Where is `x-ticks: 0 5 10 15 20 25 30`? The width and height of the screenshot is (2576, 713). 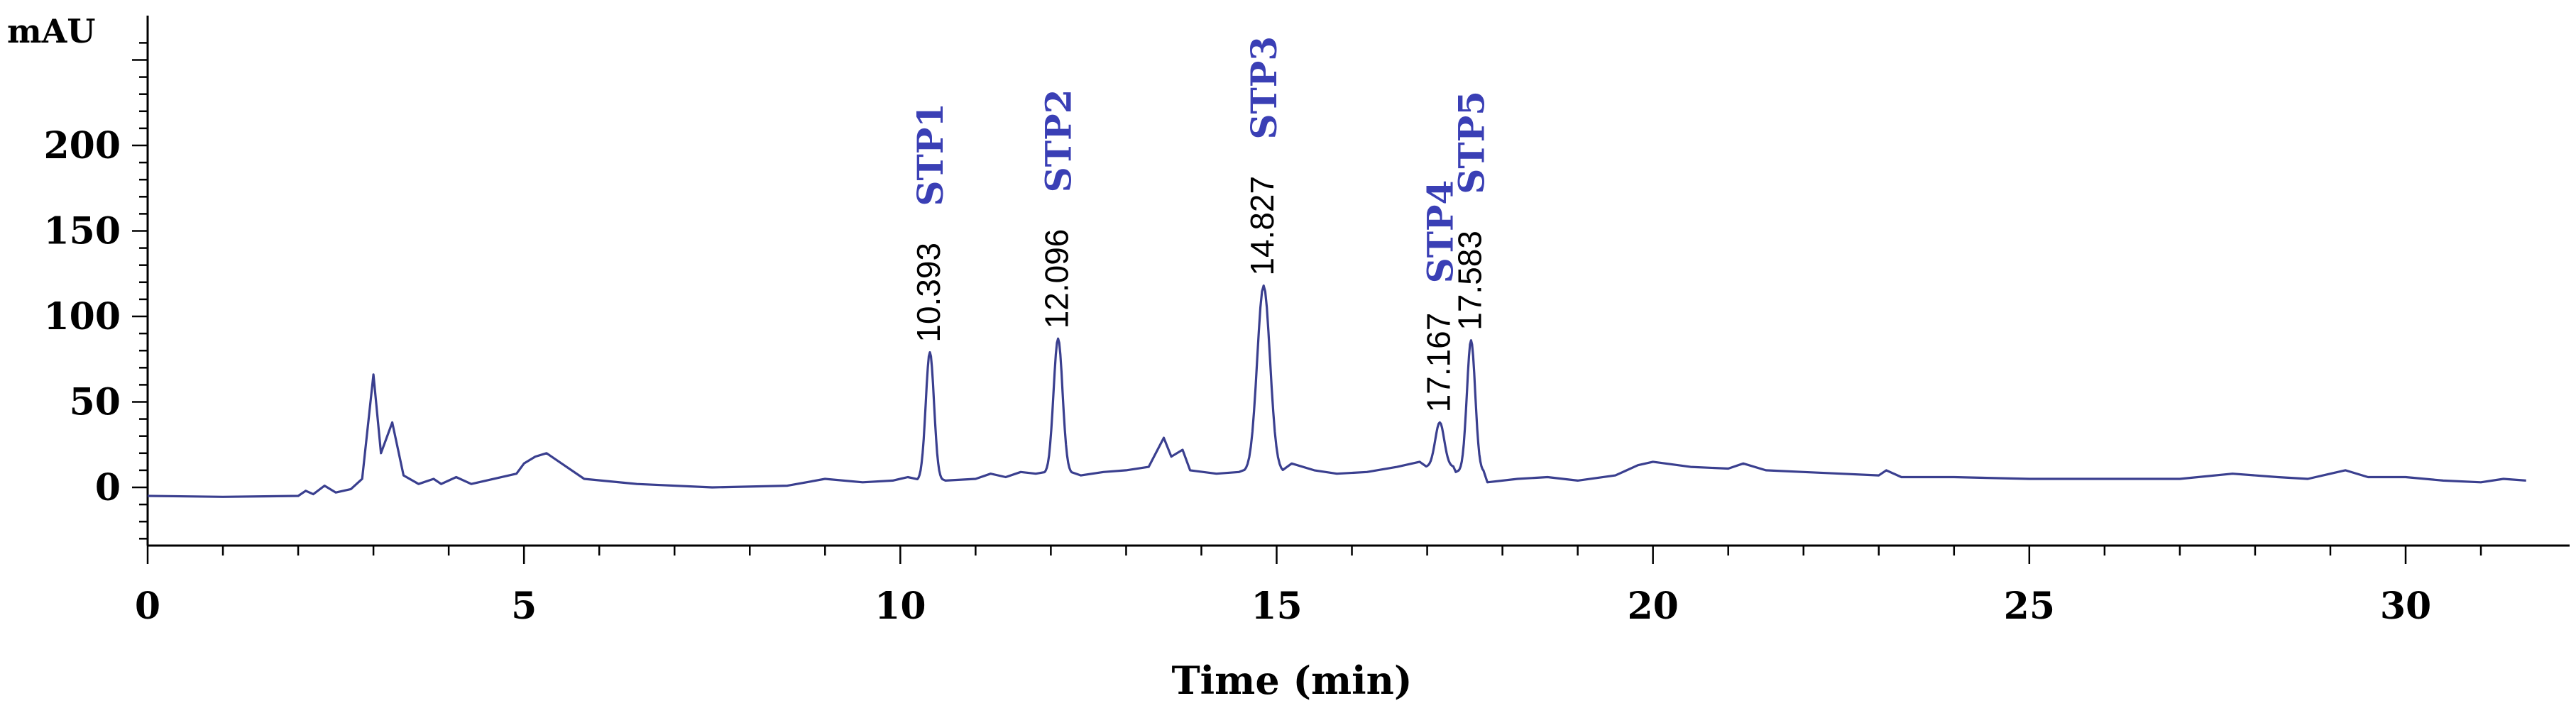 x-ticks: 0 5 10 15 20 25 30 is located at coordinates (1308, 587).